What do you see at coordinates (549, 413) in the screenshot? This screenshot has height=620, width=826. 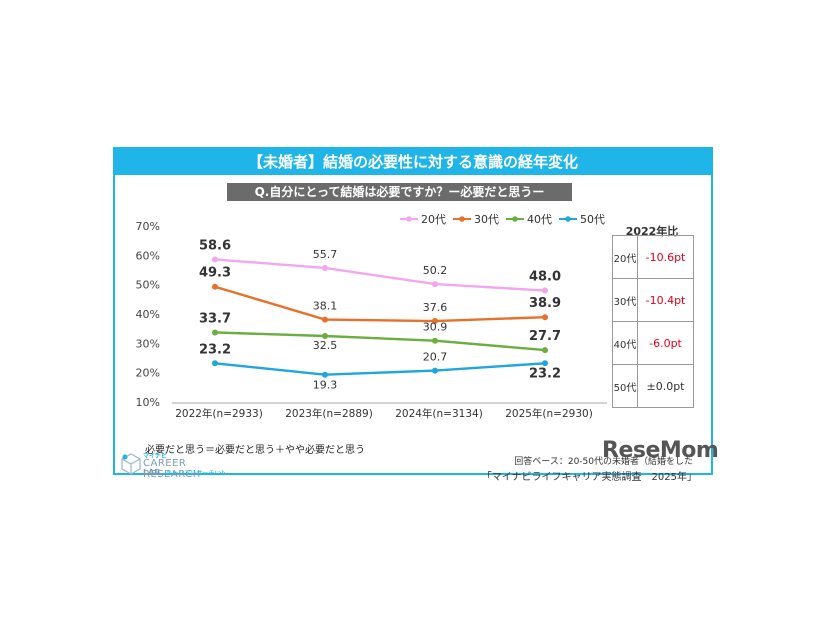 I see `x-tick-label: 2025年(n=2930)` at bounding box center [549, 413].